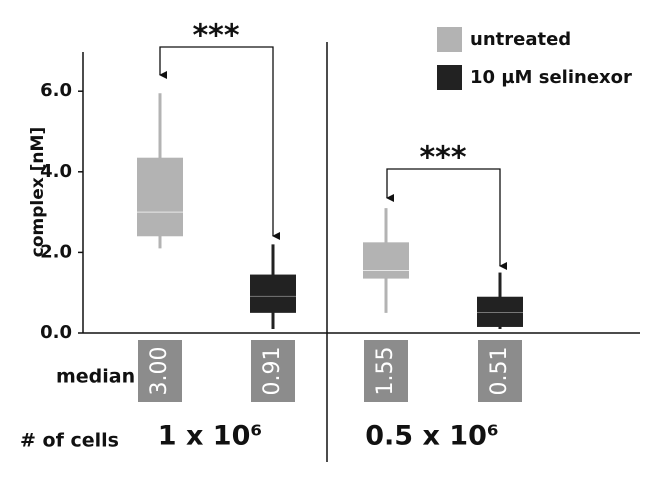  I want to click on group-label: 0.5 x 10⁶, so click(431, 436).